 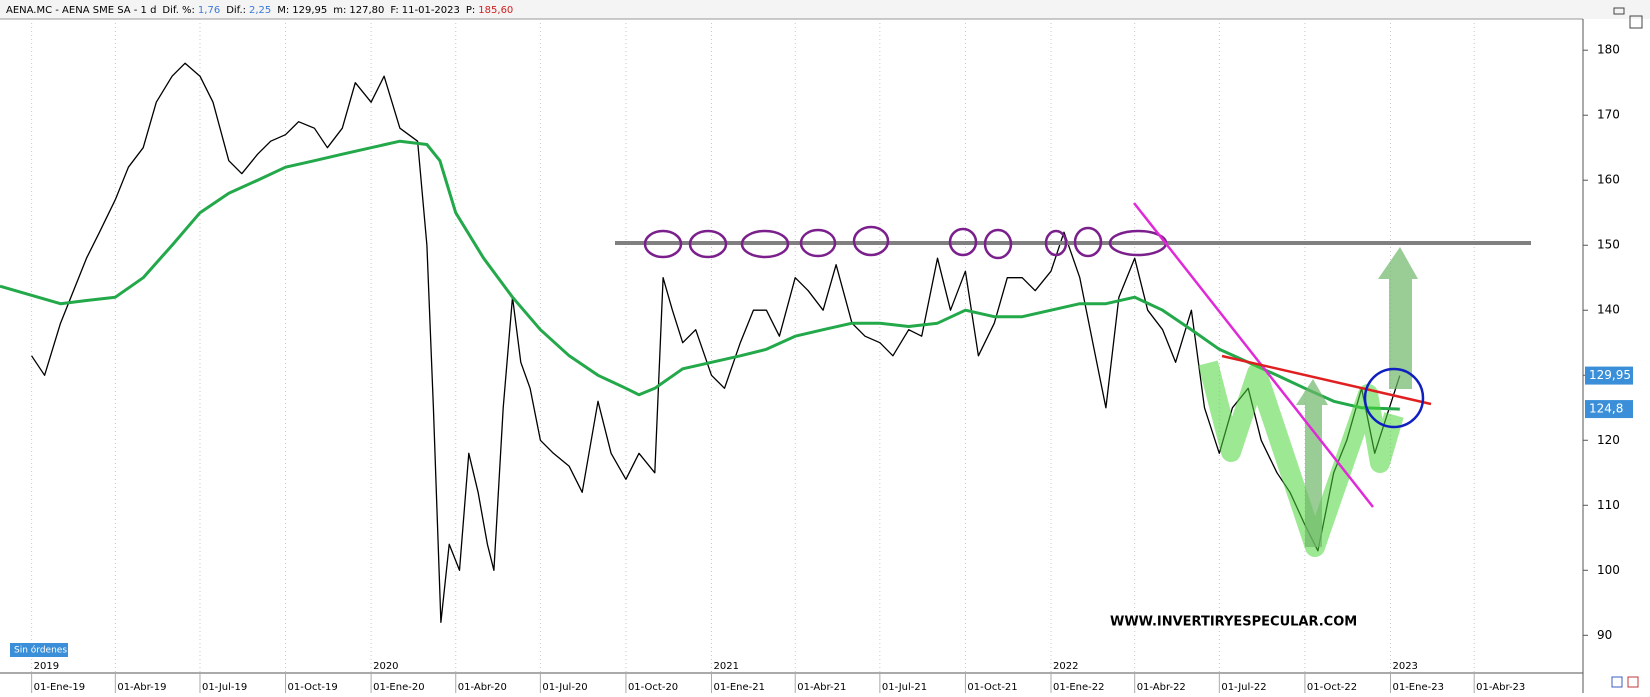 What do you see at coordinates (1394, 398) in the screenshot?
I see `breakout-circle` at bounding box center [1394, 398].